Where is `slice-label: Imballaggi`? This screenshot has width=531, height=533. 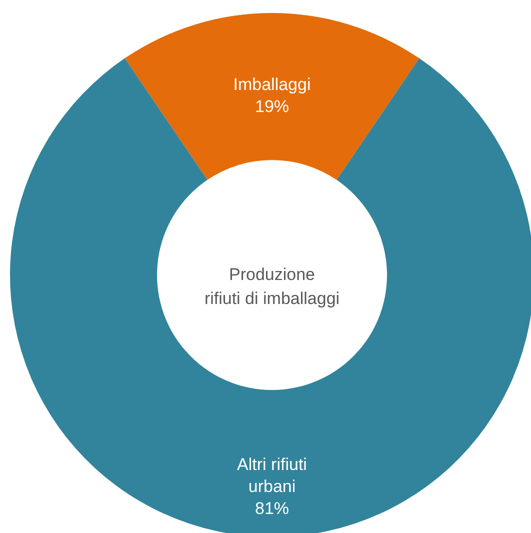
slice-label: Imballaggi is located at coordinates (272, 84).